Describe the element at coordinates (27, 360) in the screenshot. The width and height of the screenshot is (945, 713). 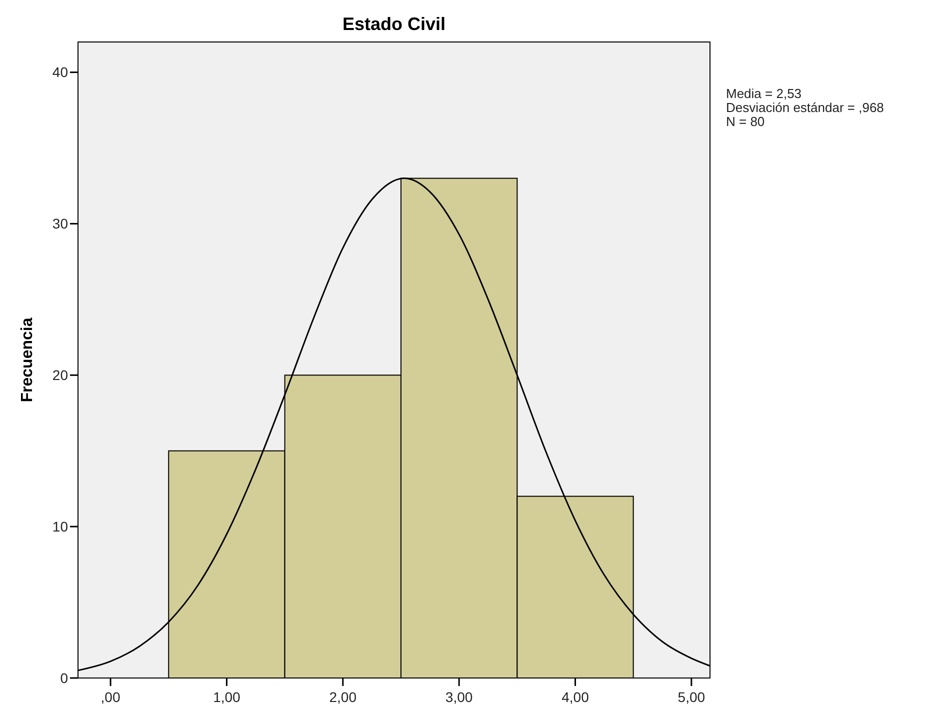
I see `y-axis-title: Frecuencia` at that location.